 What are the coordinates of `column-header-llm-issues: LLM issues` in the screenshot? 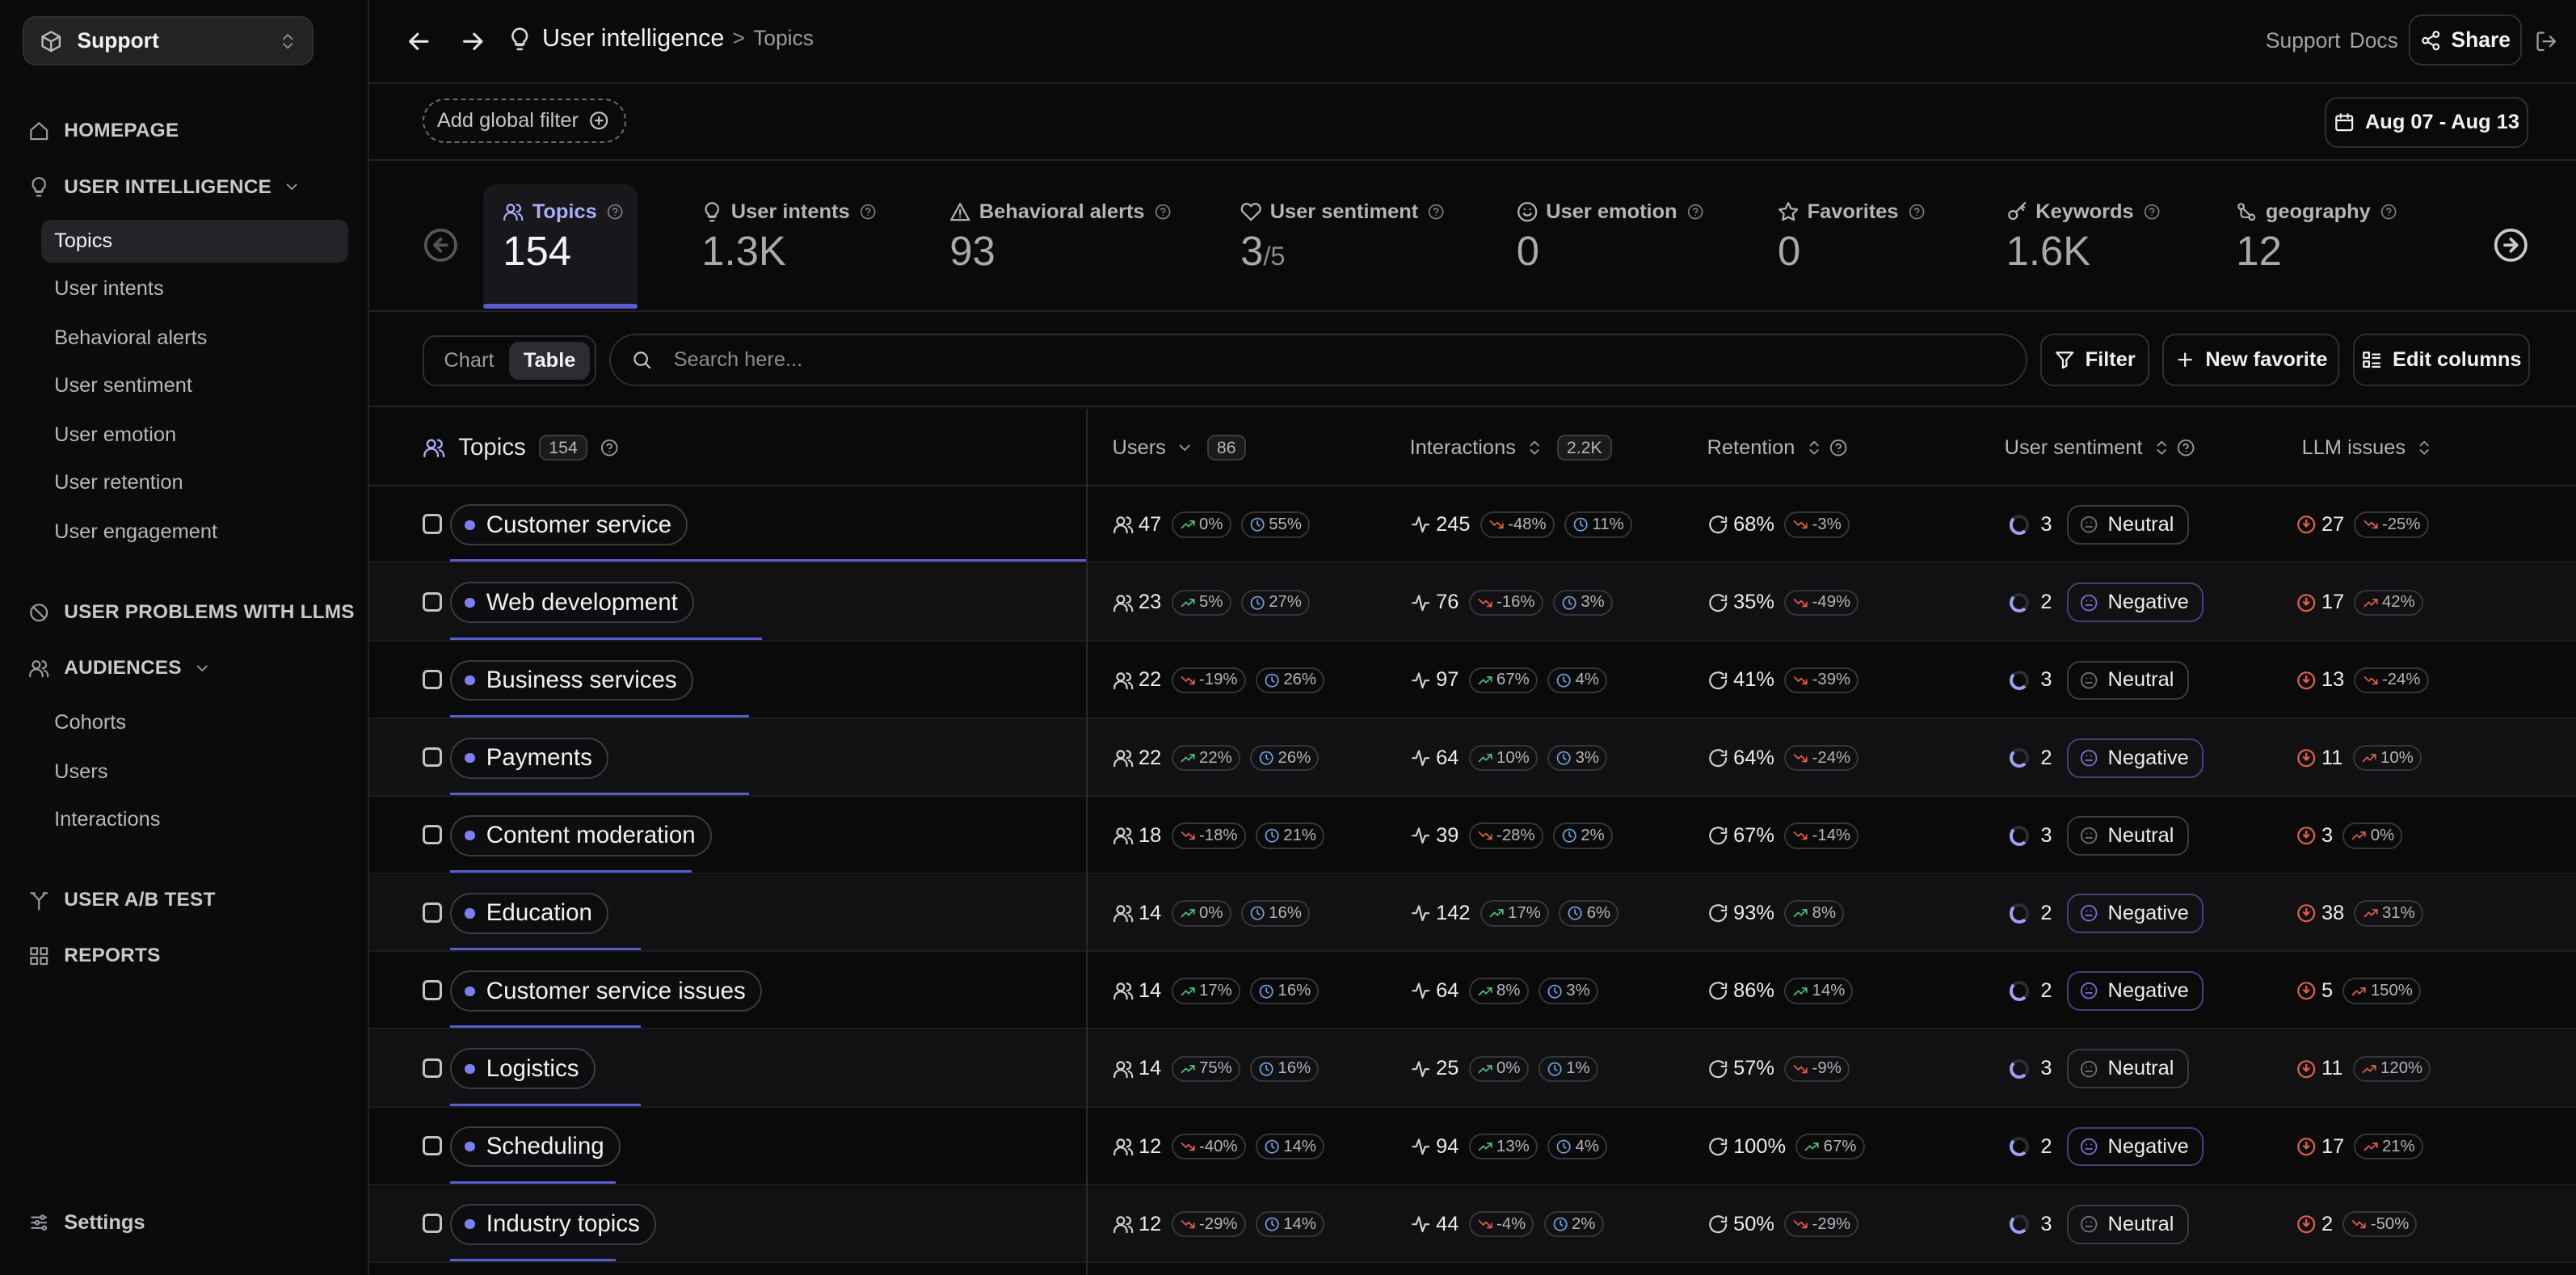 It's located at (2368, 447).